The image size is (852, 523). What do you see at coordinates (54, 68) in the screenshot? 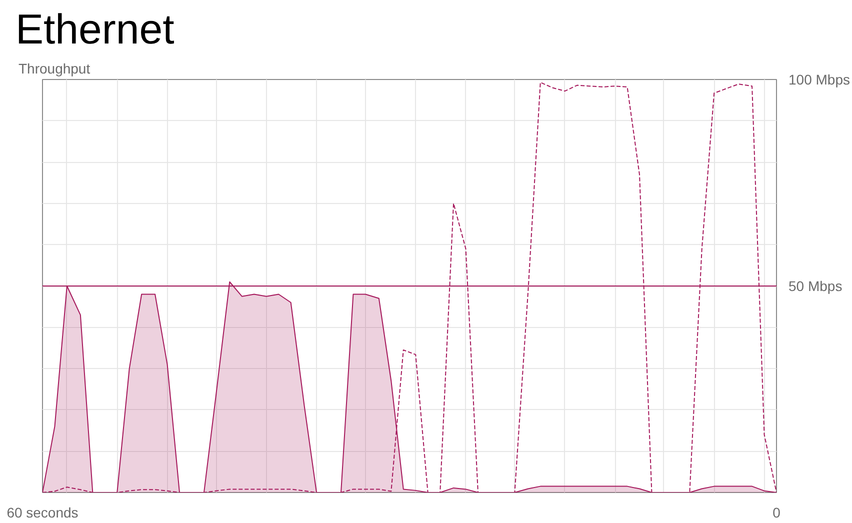
I see `y-axis-title: Throughput` at bounding box center [54, 68].